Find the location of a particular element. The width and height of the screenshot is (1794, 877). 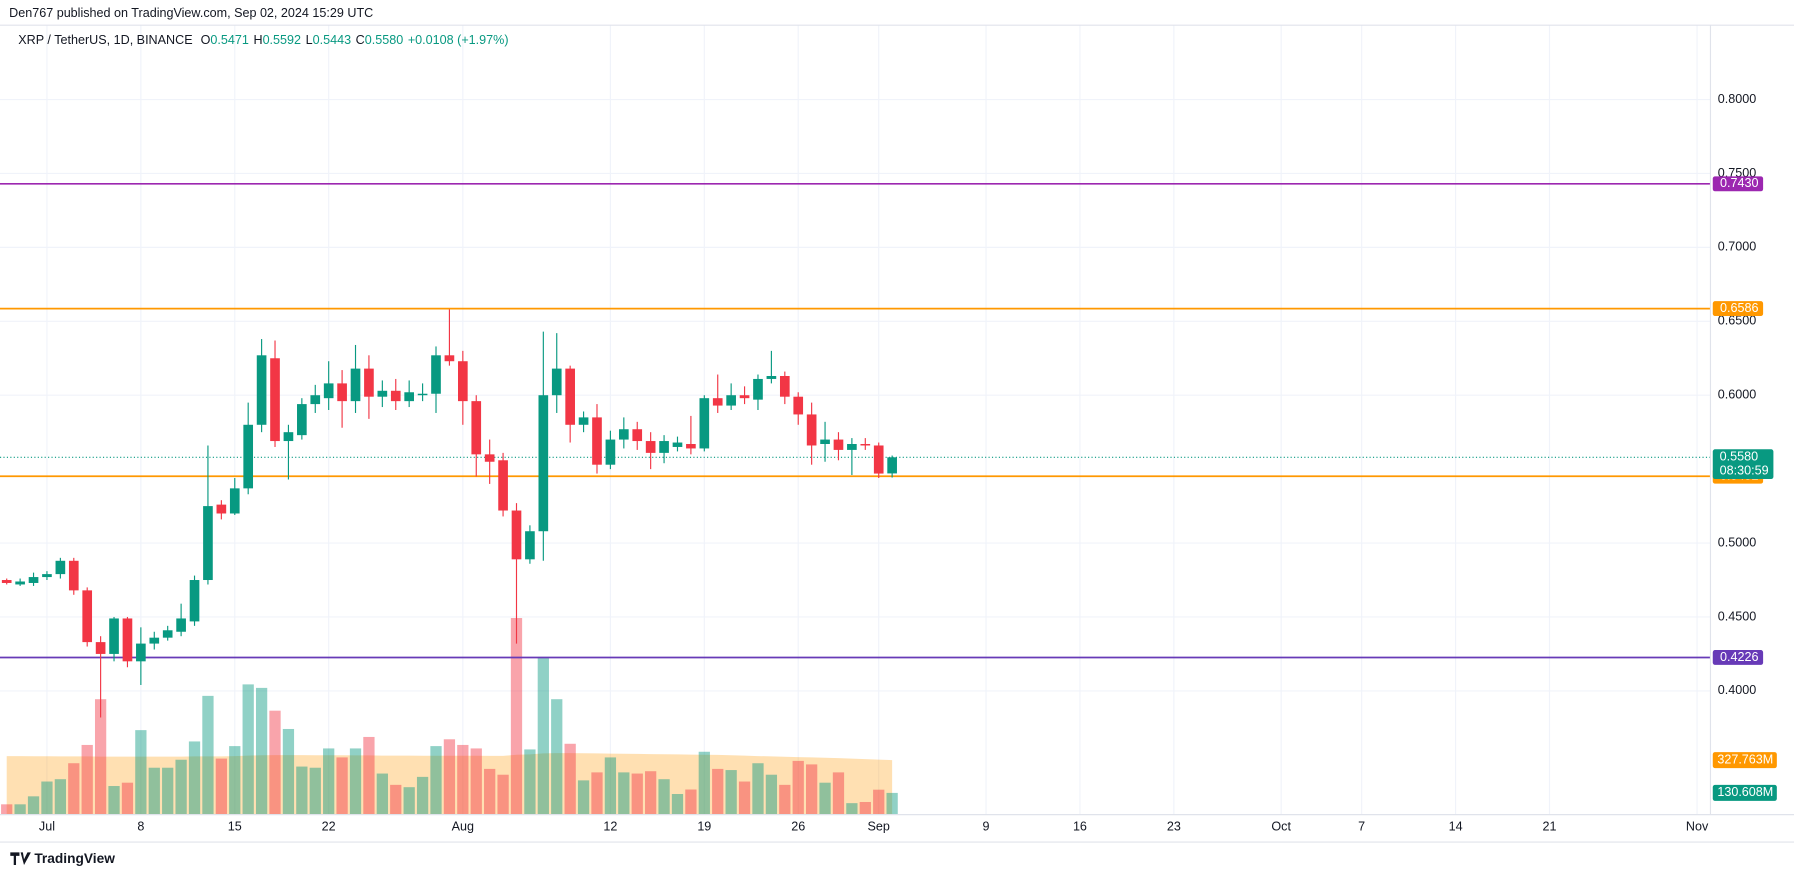

legend-value: 0.5471 is located at coordinates (229, 41).